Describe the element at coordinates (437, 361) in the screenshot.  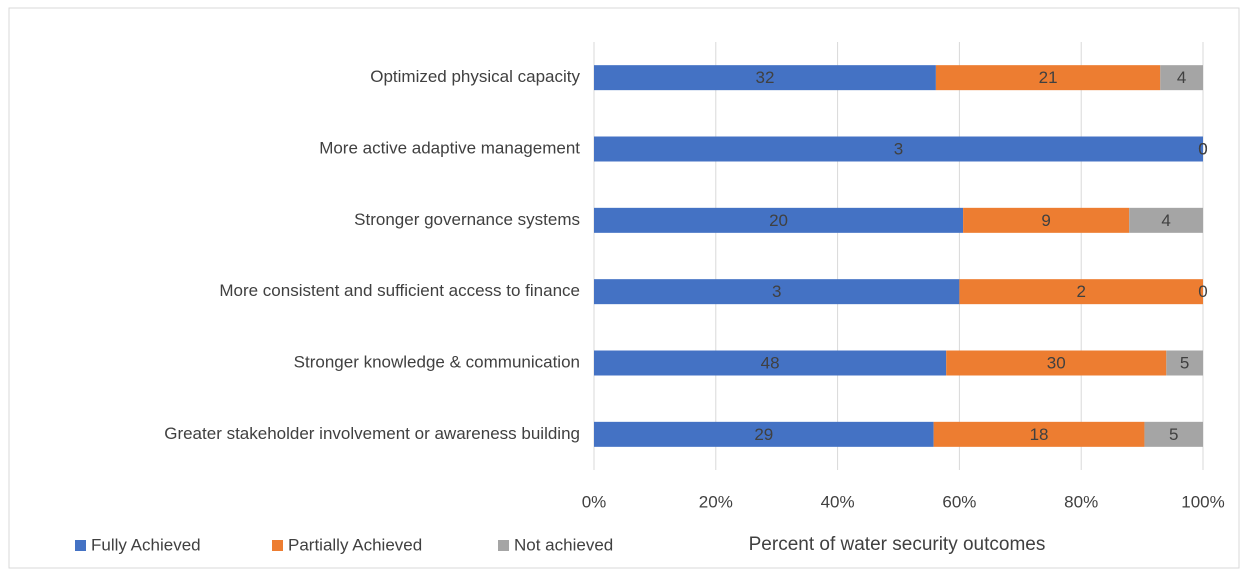
I see `y-tick-label: Stronger knowledge & communication` at that location.